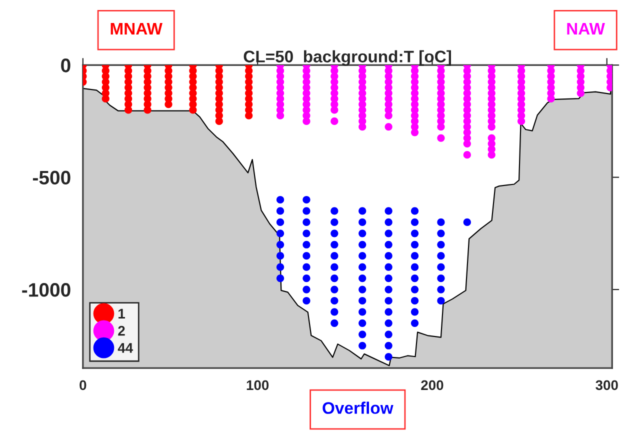 Image resolution: width=633 pixels, height=431 pixels. Describe the element at coordinates (607, 385) in the screenshot. I see `x-tick-label: 300` at that location.